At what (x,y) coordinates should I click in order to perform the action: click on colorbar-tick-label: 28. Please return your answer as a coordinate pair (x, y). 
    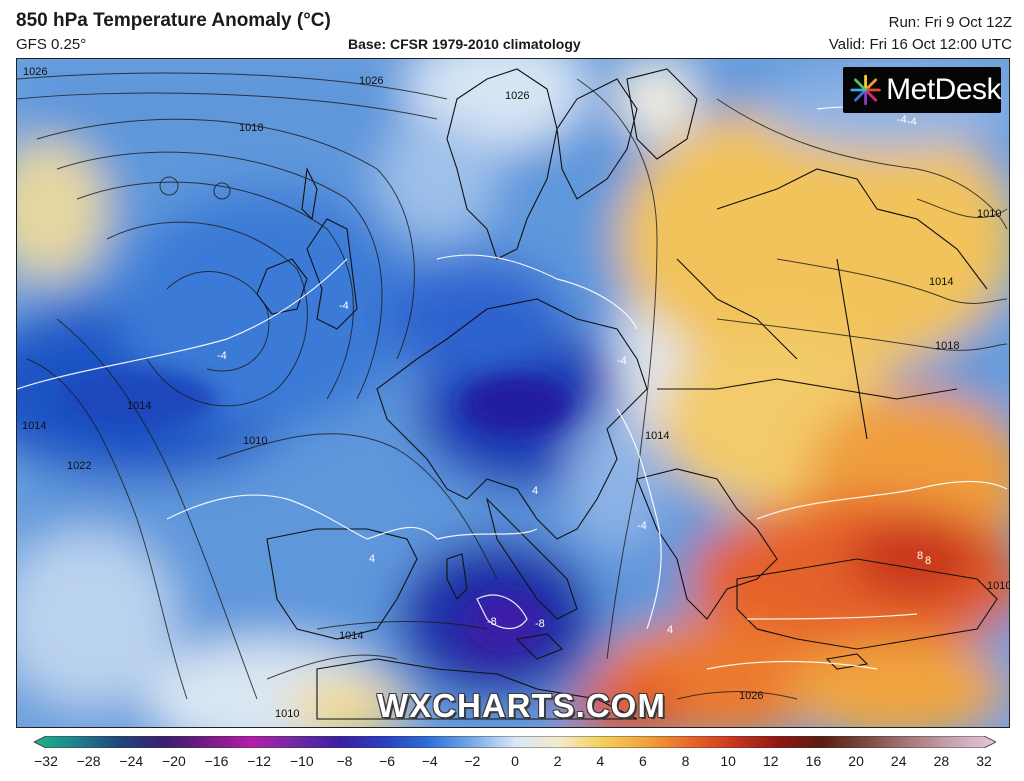
    Looking at the image, I should click on (941, 761).